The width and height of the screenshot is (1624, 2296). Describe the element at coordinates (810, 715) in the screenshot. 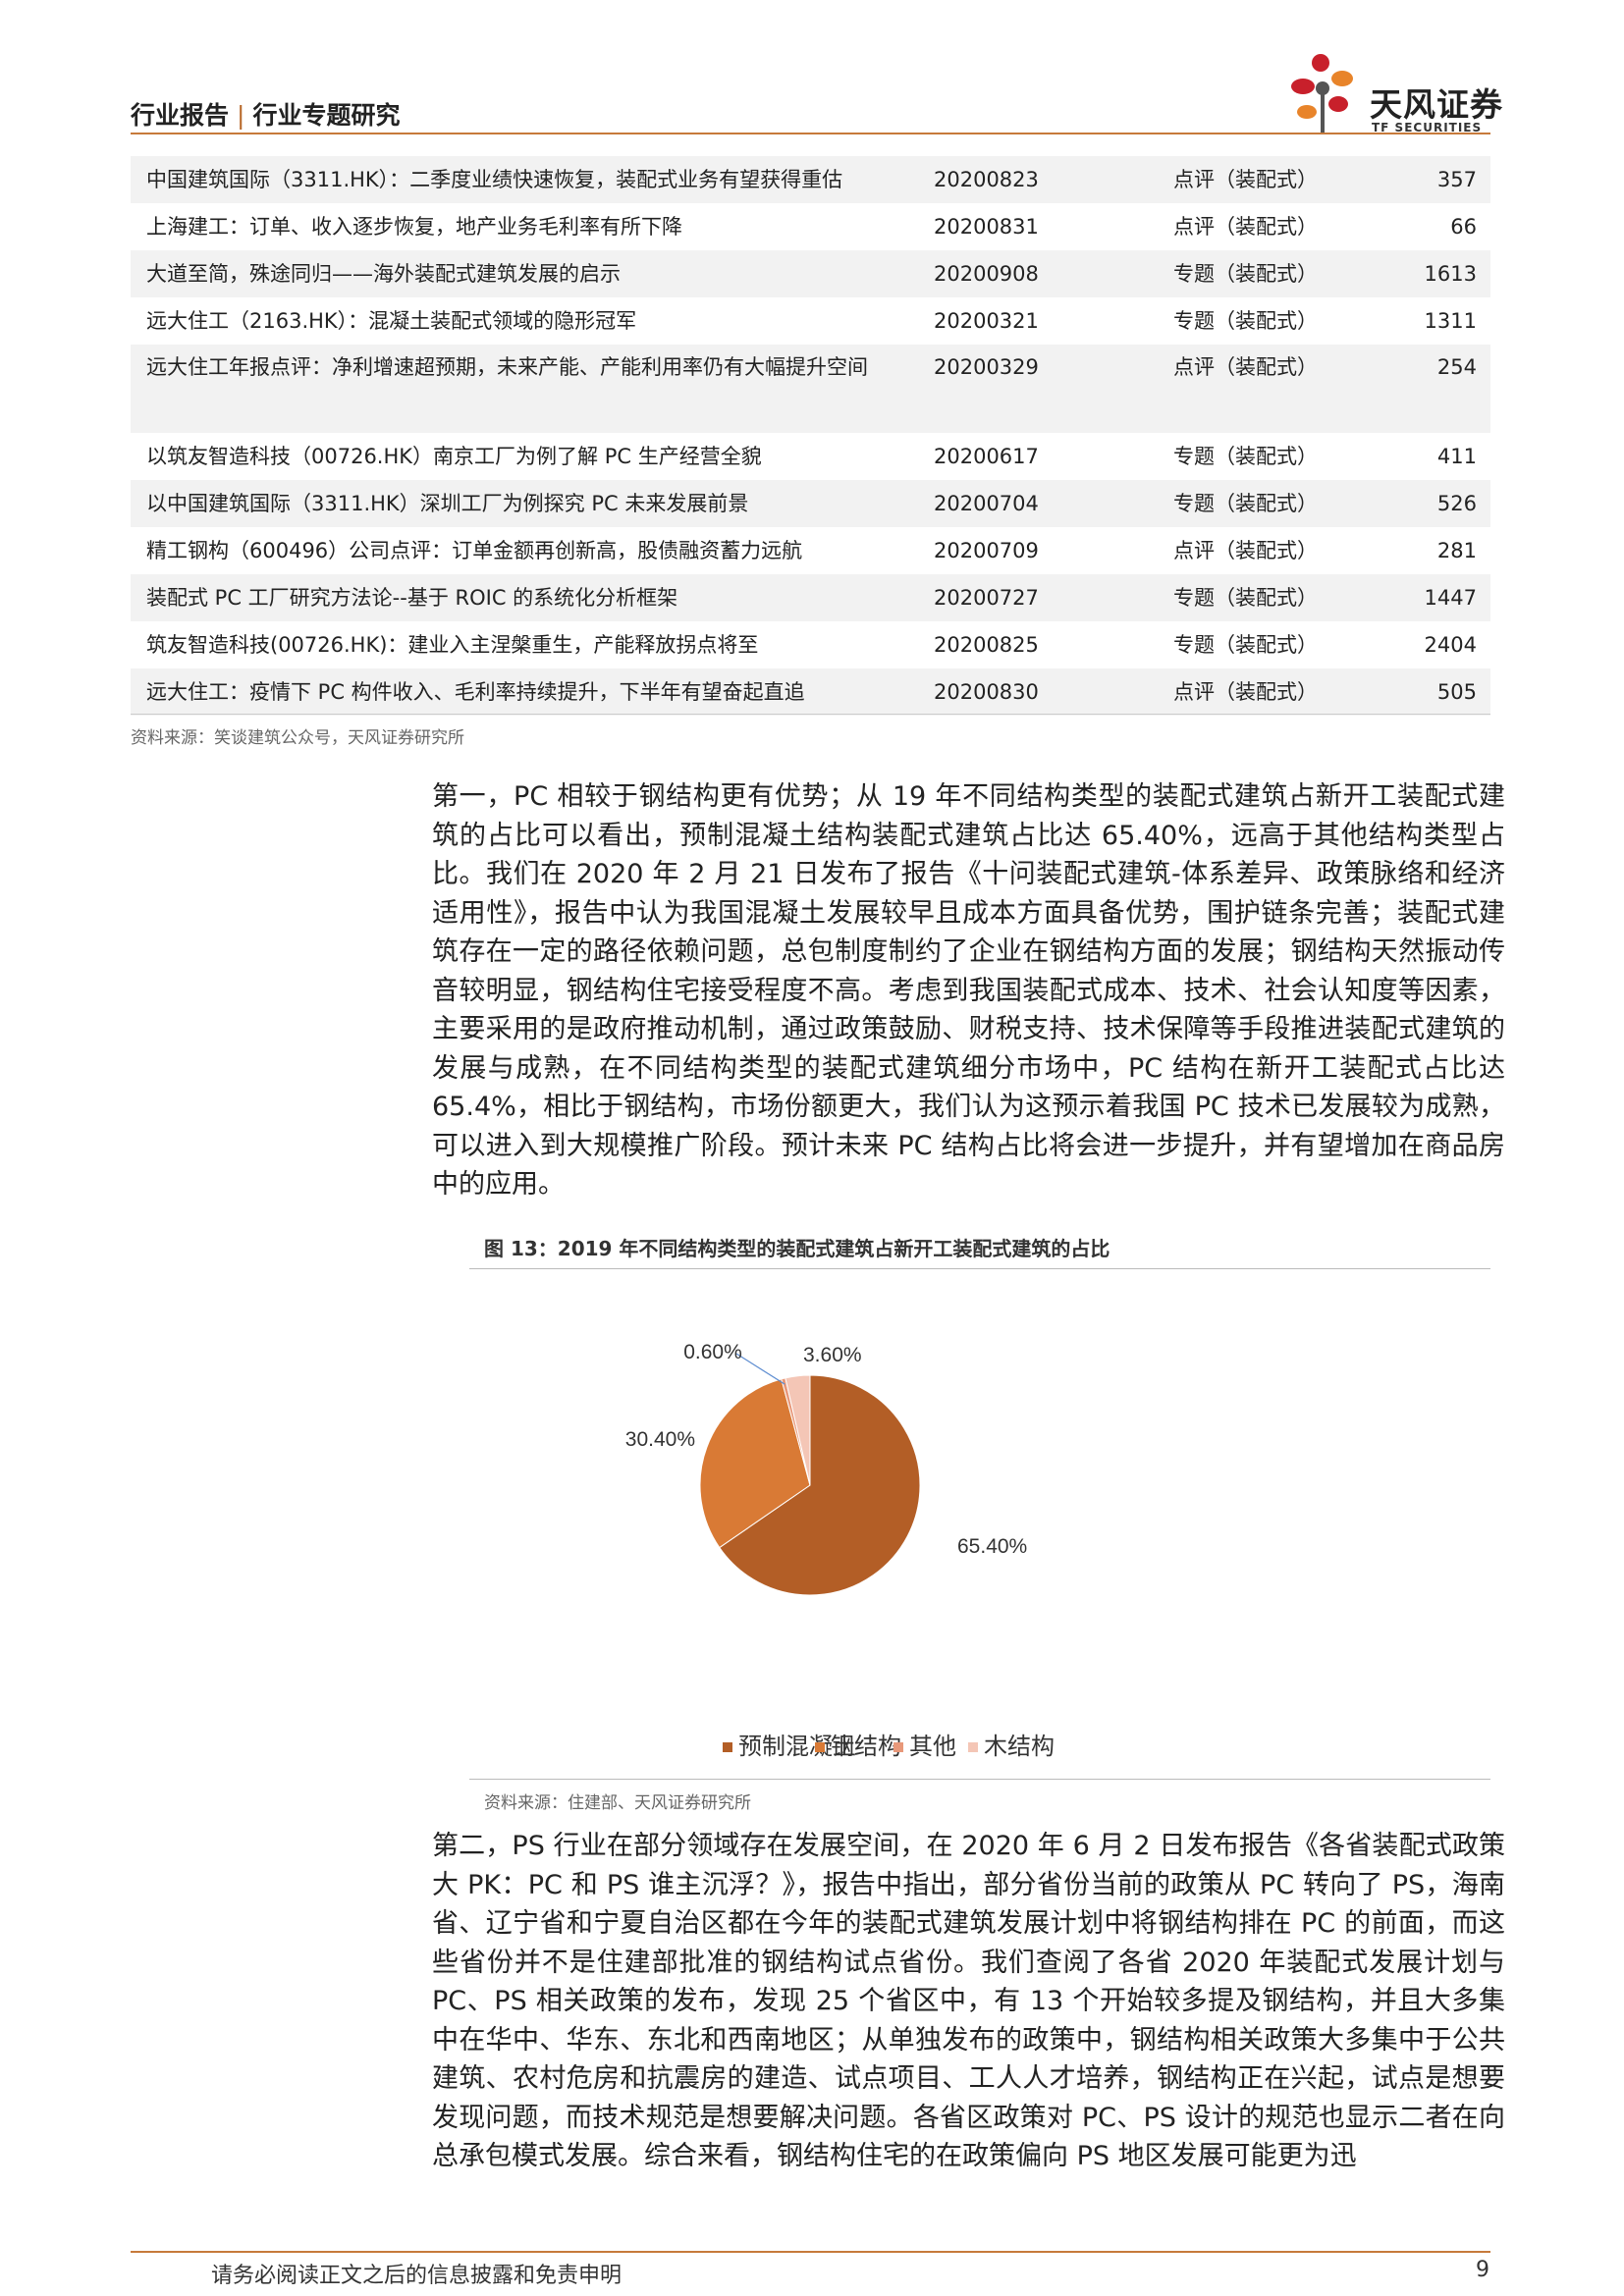

I see `table-bottom-rule` at that location.